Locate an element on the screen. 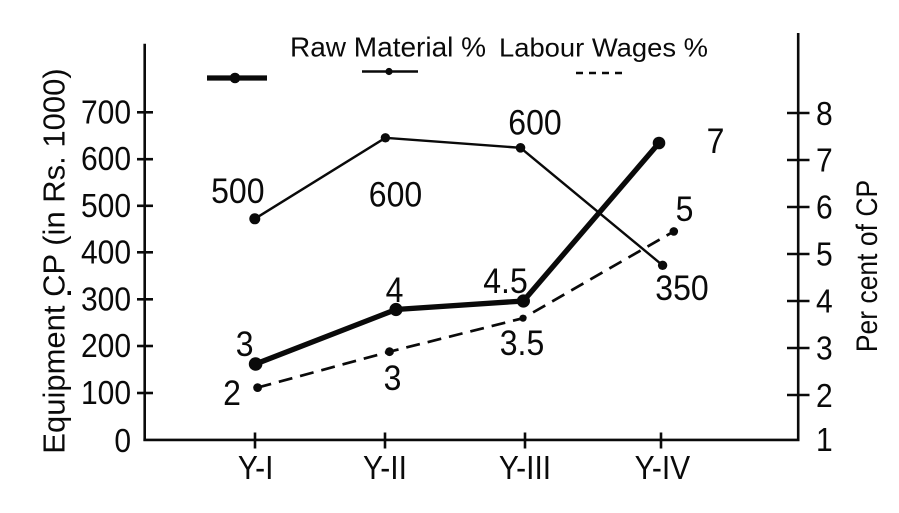 The width and height of the screenshot is (899, 513). svg-text: 4.5 is located at coordinates (505, 282).